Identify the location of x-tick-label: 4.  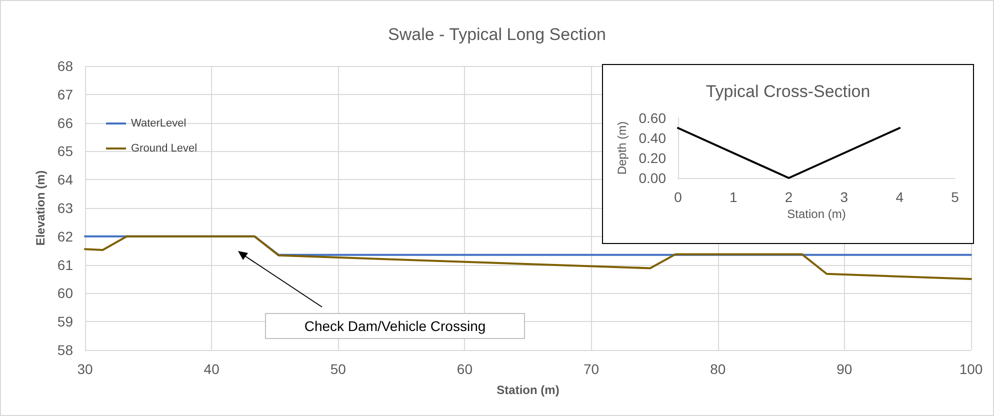
(900, 197).